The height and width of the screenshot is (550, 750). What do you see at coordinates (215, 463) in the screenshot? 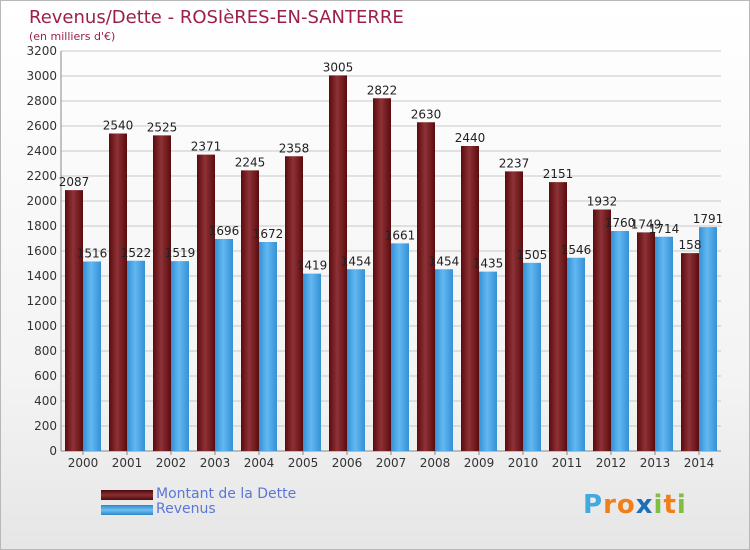
I see `x-tick-label: 2003` at bounding box center [215, 463].